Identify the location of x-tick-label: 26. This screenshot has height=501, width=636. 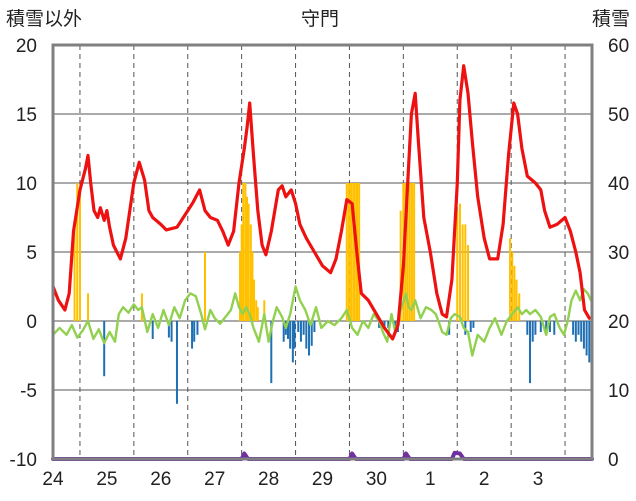
(160, 479).